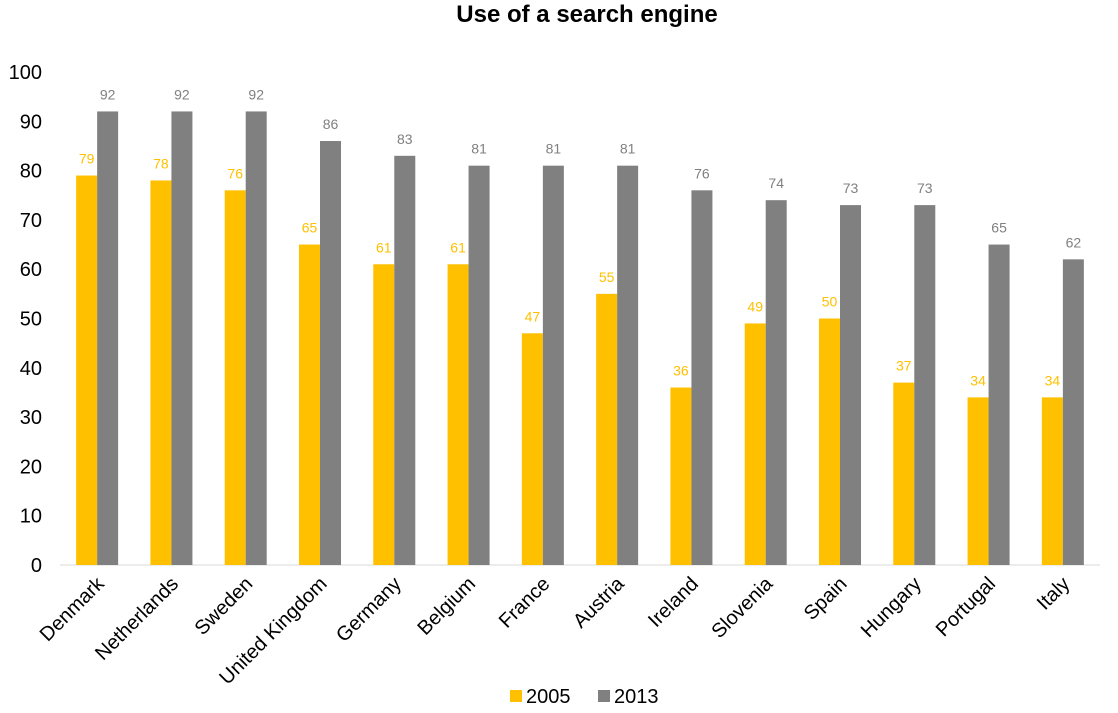 The height and width of the screenshot is (713, 1118). Describe the element at coordinates (607, 277) in the screenshot. I see `data-label-2005: 55` at that location.